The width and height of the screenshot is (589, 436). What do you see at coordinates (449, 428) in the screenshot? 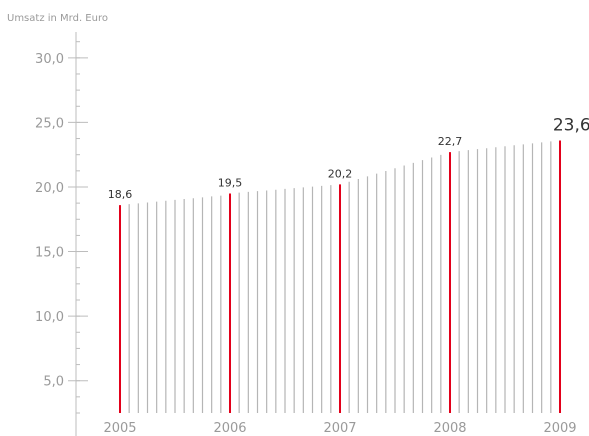
I see `x-tick-label: 2008` at bounding box center [449, 428].